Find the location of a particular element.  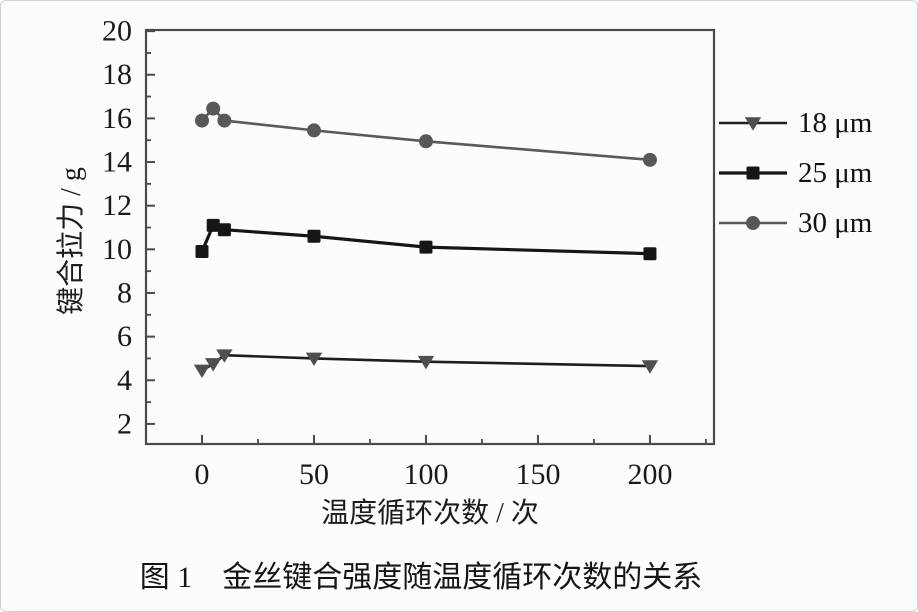

x-tick-label: 150 is located at coordinates (537, 474).